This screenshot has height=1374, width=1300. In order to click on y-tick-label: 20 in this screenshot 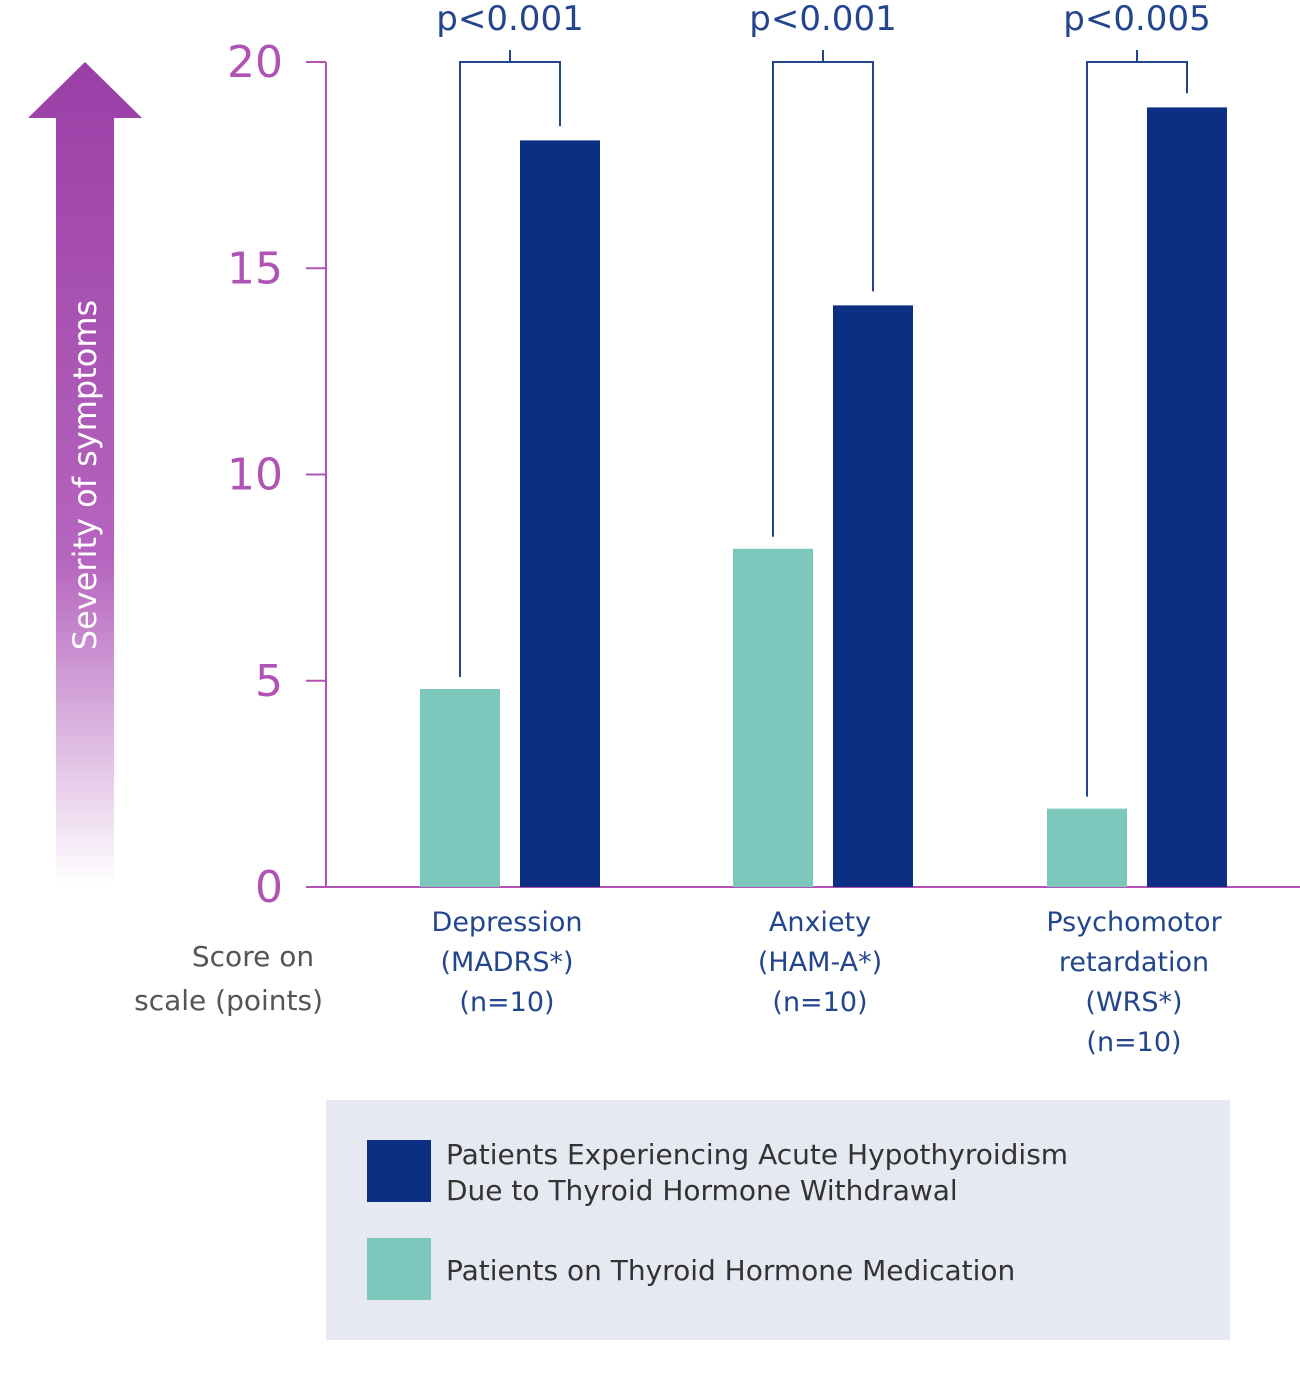, I will do `click(255, 62)`.